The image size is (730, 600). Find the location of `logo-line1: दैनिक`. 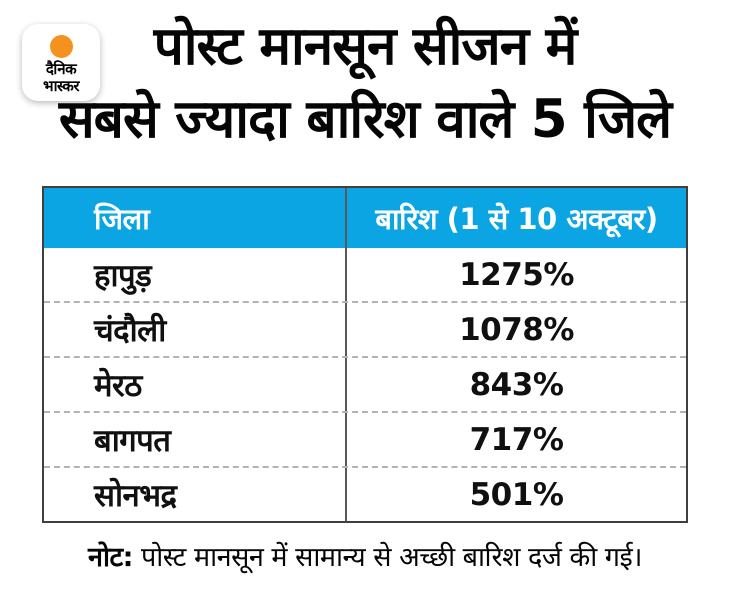

logo-line1: दैनिक is located at coordinates (61, 68).